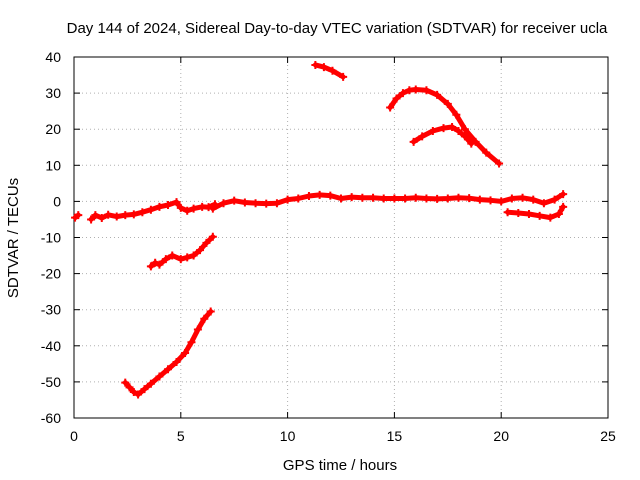 This screenshot has width=640, height=480. I want to click on series-s2, so click(153, 210).